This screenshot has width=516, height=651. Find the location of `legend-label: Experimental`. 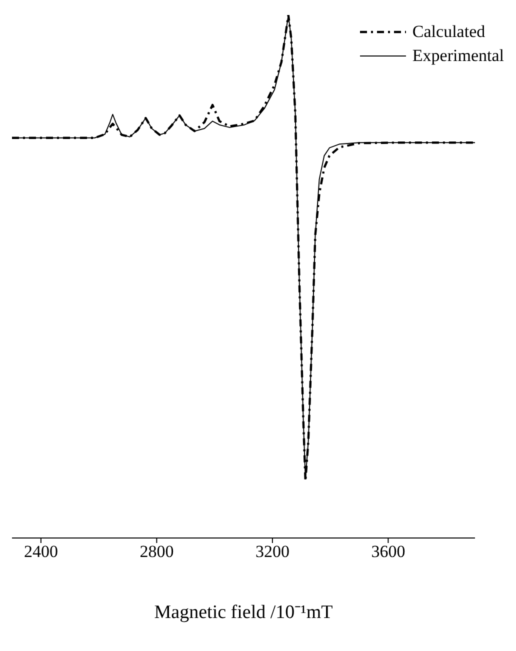

legend-label: Experimental is located at coordinates (458, 56).